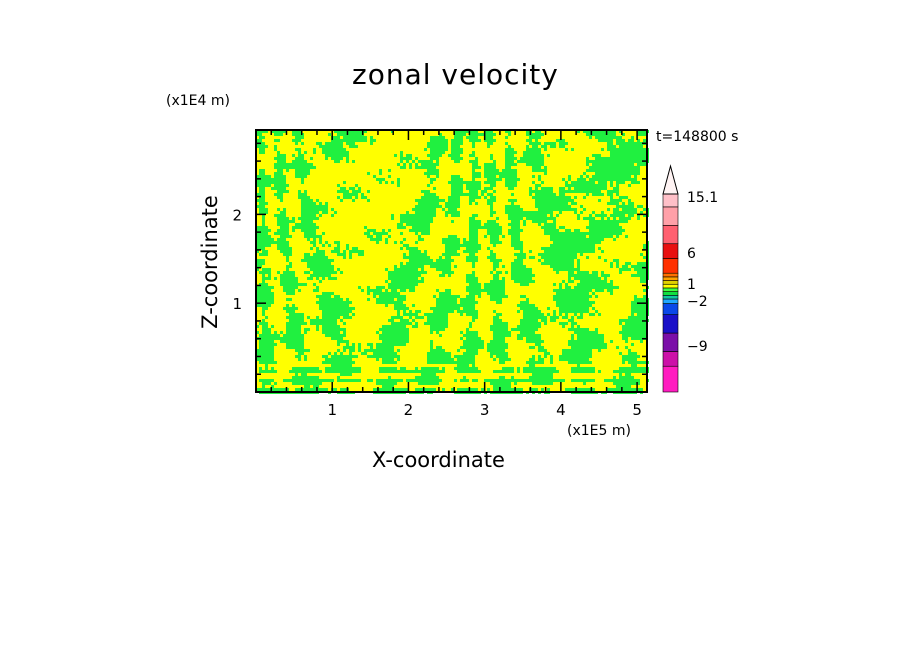  I want to click on colorbar: 15.1 6 1−2 −9, so click(690, 278).